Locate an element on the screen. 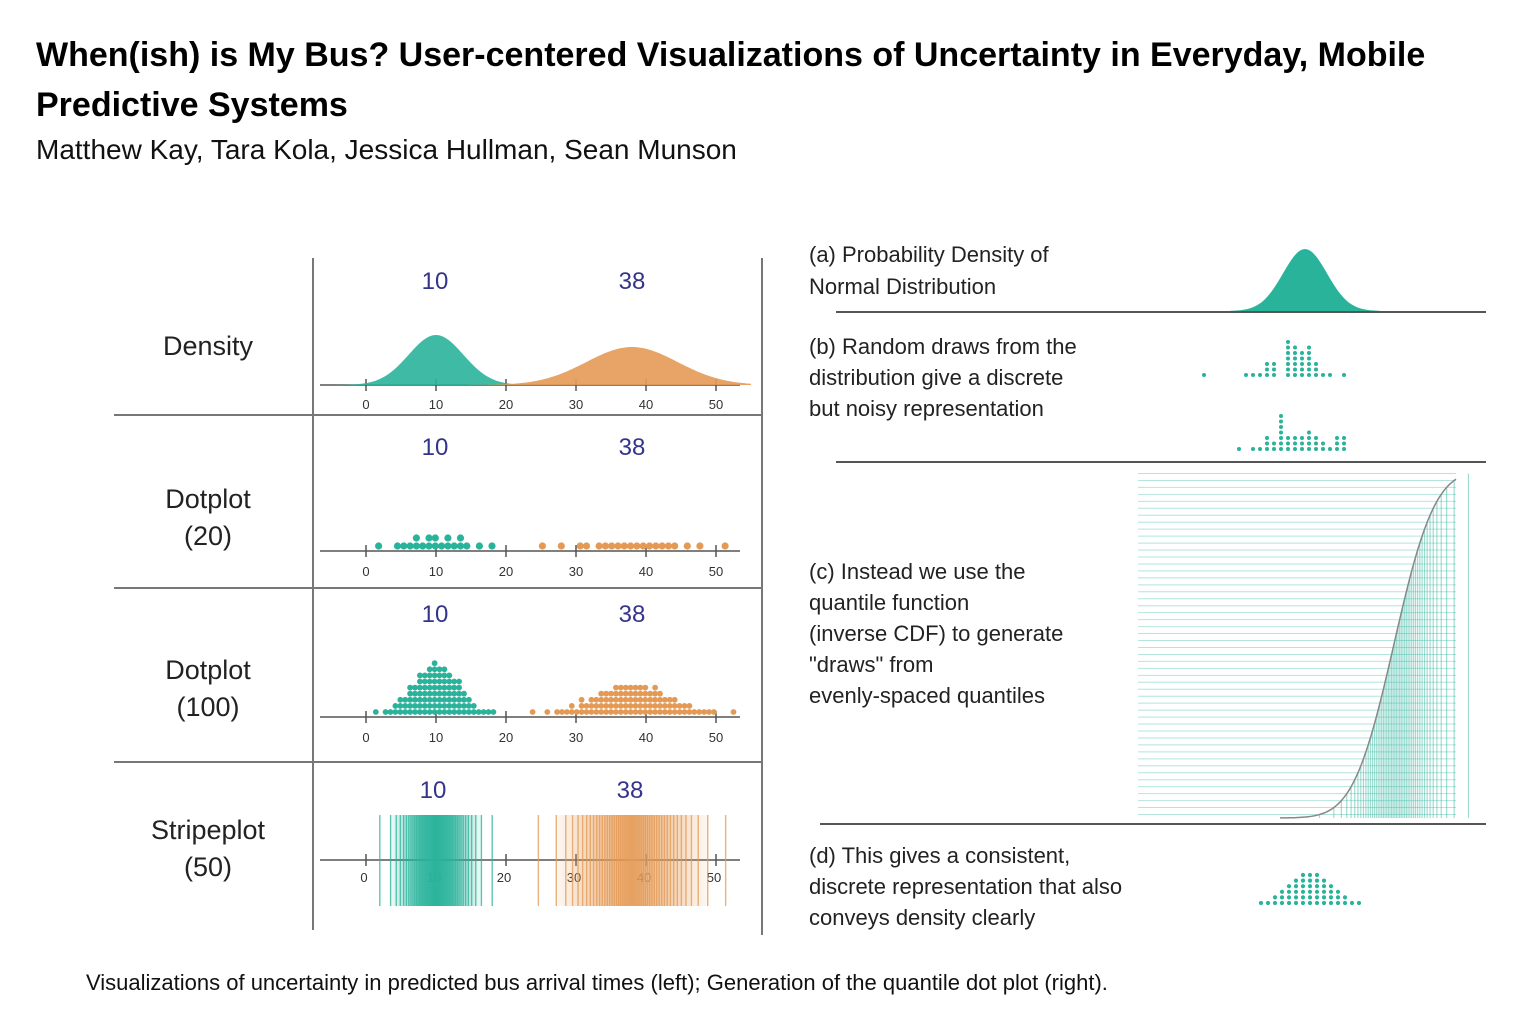 This screenshot has width=1530, height=1020. mean-label-teal: 10 is located at coordinates (433, 790).